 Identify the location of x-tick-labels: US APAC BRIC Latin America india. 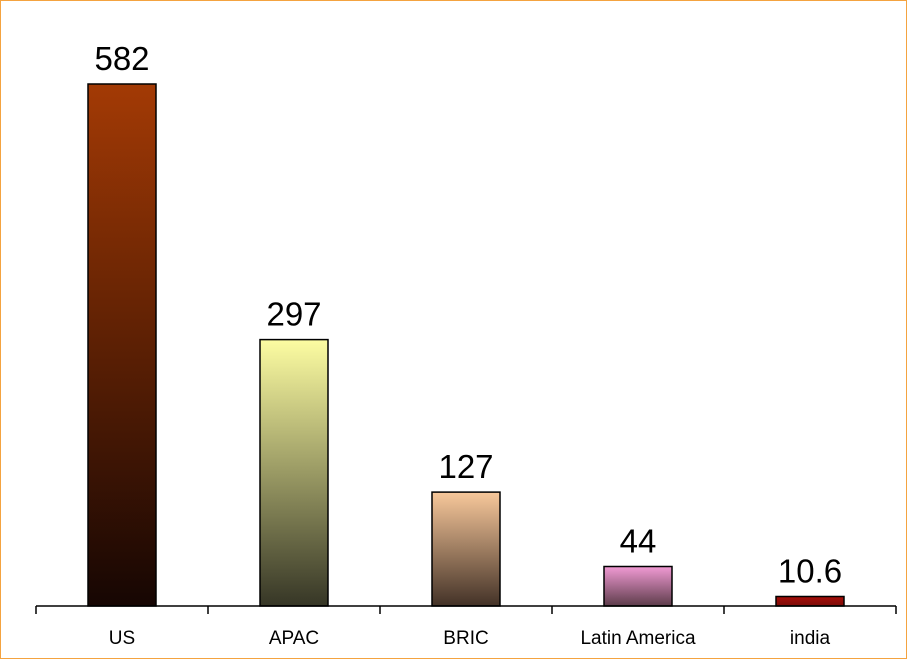
(470, 638).